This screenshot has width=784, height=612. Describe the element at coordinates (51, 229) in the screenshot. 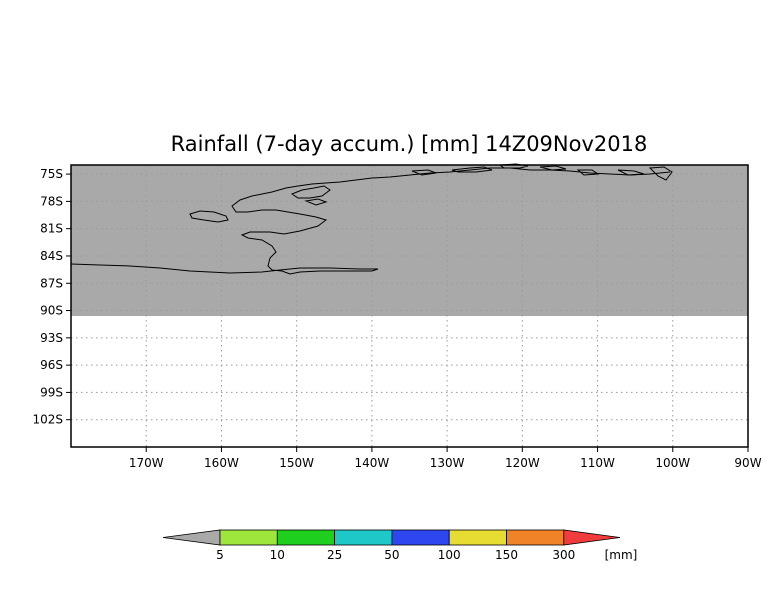

I see `y-tick-label: 81S` at that location.